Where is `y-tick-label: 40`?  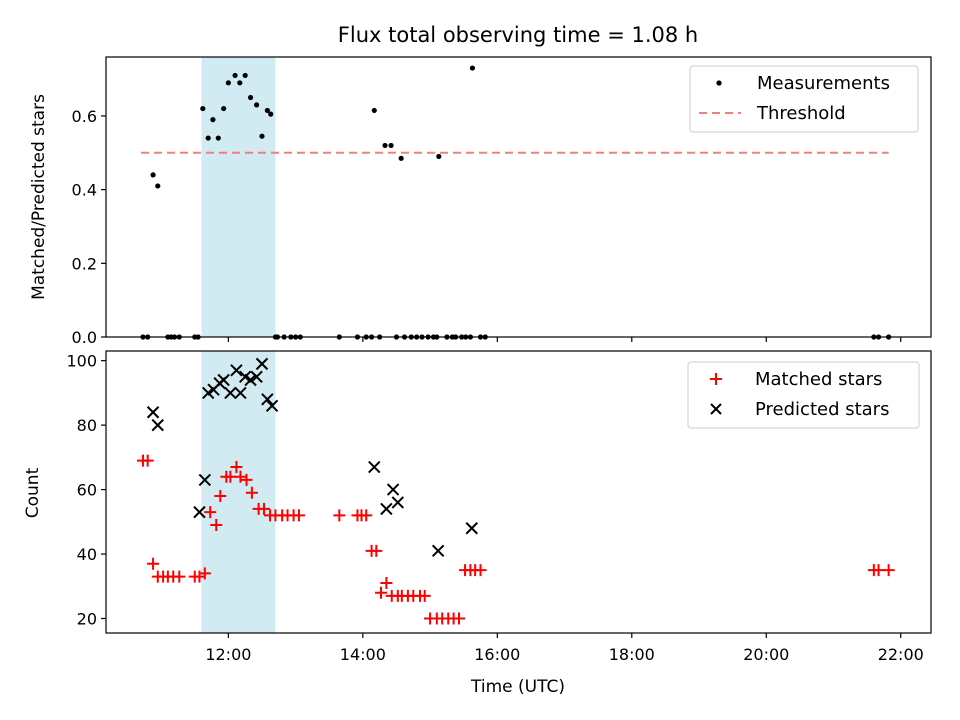 y-tick-label: 40 is located at coordinates (87, 554).